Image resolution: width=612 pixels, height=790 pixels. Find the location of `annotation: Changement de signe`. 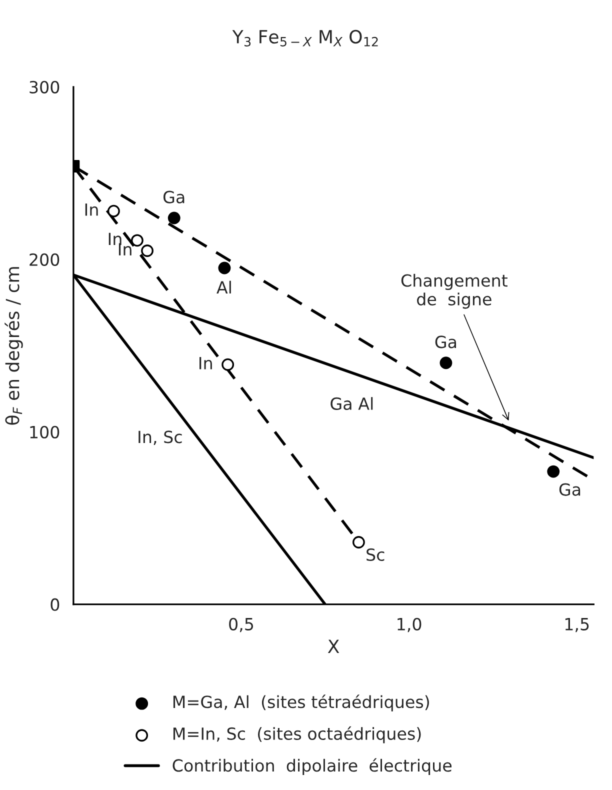

annotation: Changement de signe is located at coordinates (454, 291).